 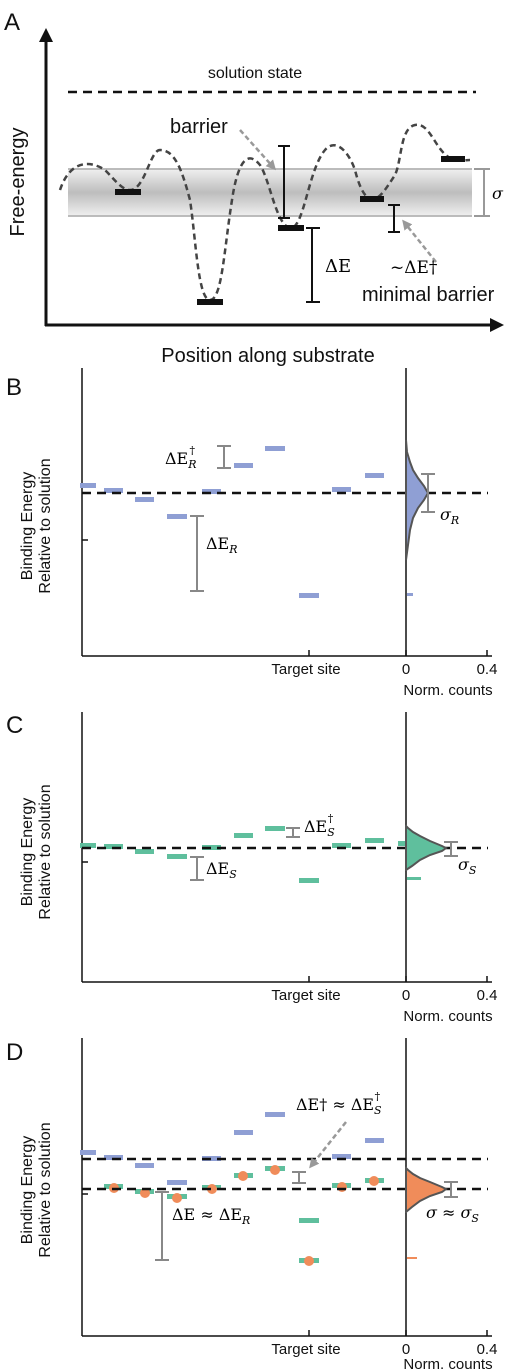 I want to click on sigma-label: σ, so click(x=498, y=193).